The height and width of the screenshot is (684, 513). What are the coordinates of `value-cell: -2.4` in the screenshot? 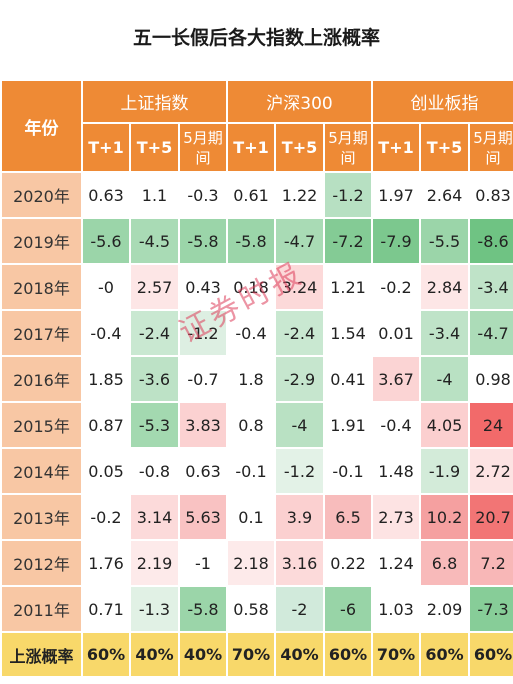 It's located at (154, 333).